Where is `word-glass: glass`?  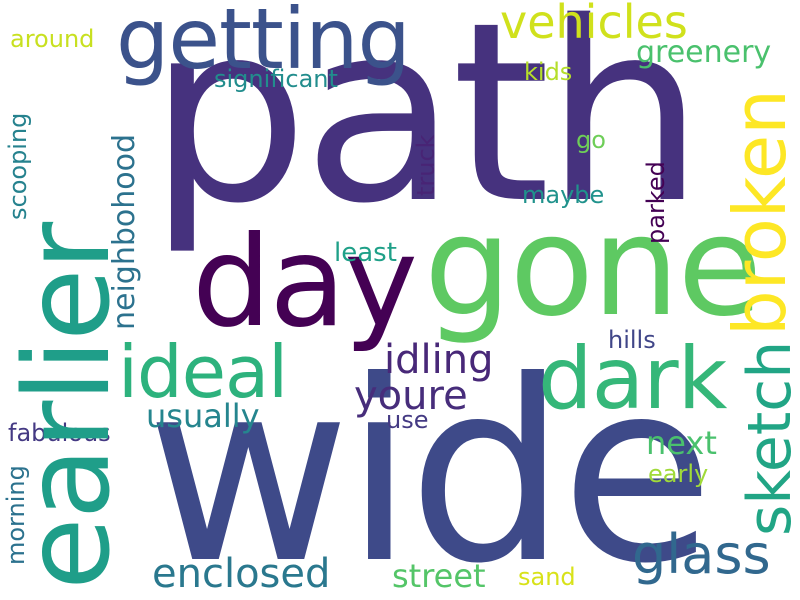
word-glass: glass is located at coordinates (701, 554).